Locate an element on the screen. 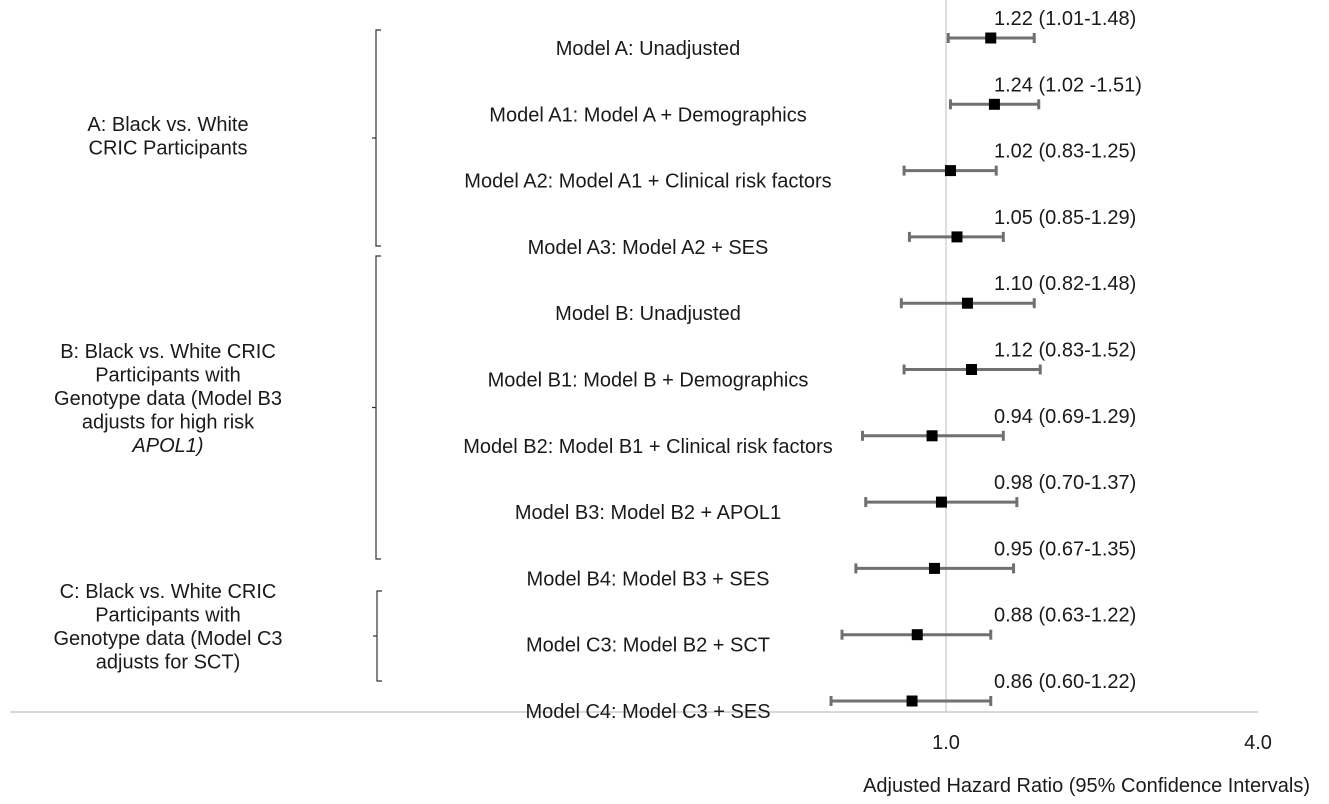  forest-row: Model A: Unadjusted 1.22 (1.01-1.48) is located at coordinates (846, 34).